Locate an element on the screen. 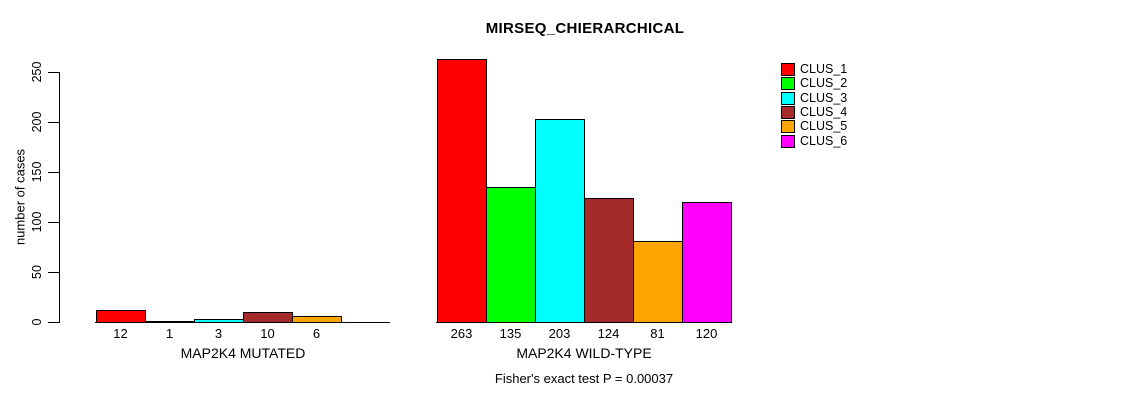 Image resolution: width=1140 pixels, height=400 pixels. bar-clus_4-group1 is located at coordinates (268, 317).